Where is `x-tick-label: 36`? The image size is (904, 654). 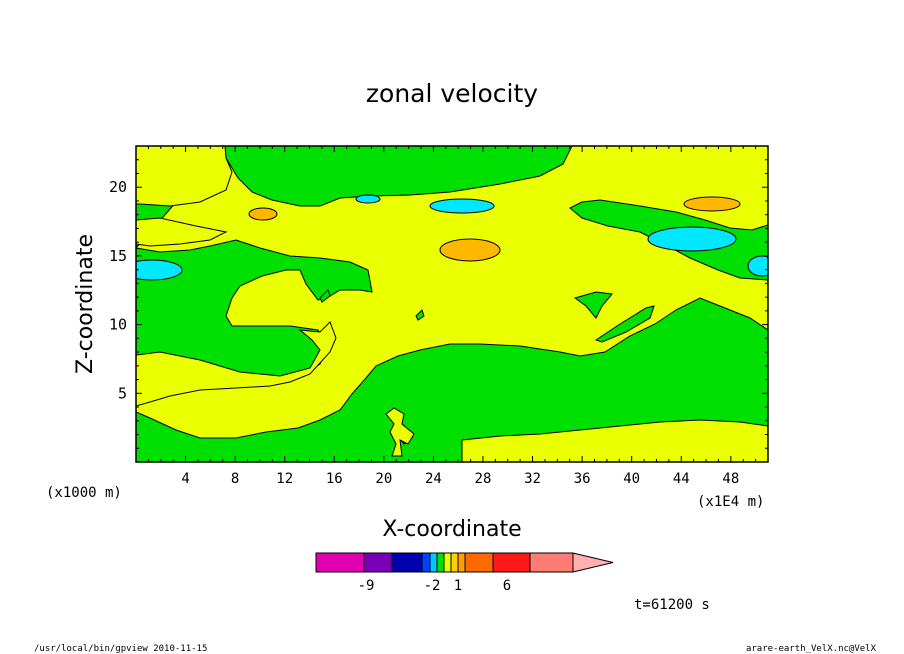 x-tick-label: 36 is located at coordinates (582, 479).